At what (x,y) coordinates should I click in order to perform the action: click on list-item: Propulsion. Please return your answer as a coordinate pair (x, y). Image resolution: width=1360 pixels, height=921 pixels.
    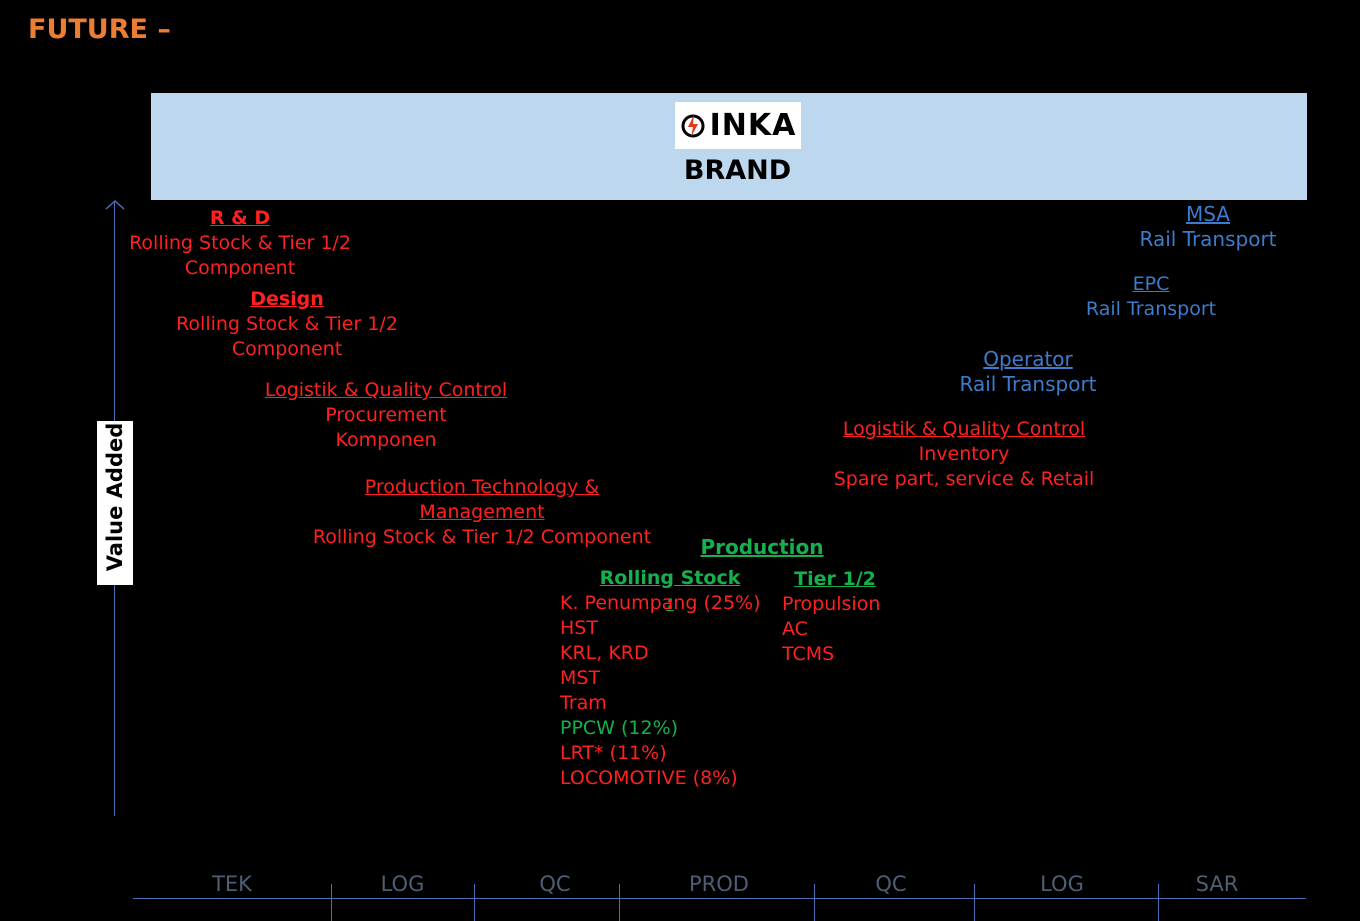
    Looking at the image, I should click on (831, 604).